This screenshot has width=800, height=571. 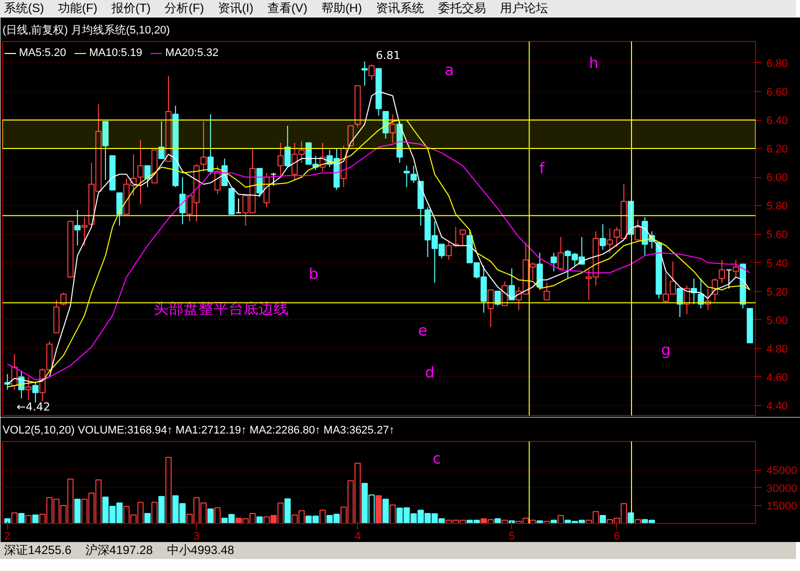 I want to click on legend-label: MA10:5.19, so click(x=115, y=53).